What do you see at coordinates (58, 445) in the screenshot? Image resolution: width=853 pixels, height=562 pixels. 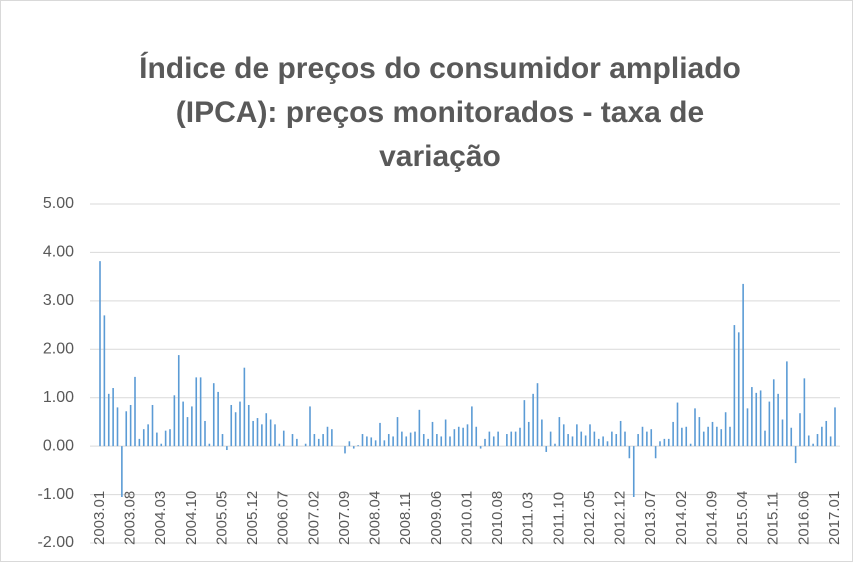 I see `y-tick-label: 0.00` at bounding box center [58, 445].